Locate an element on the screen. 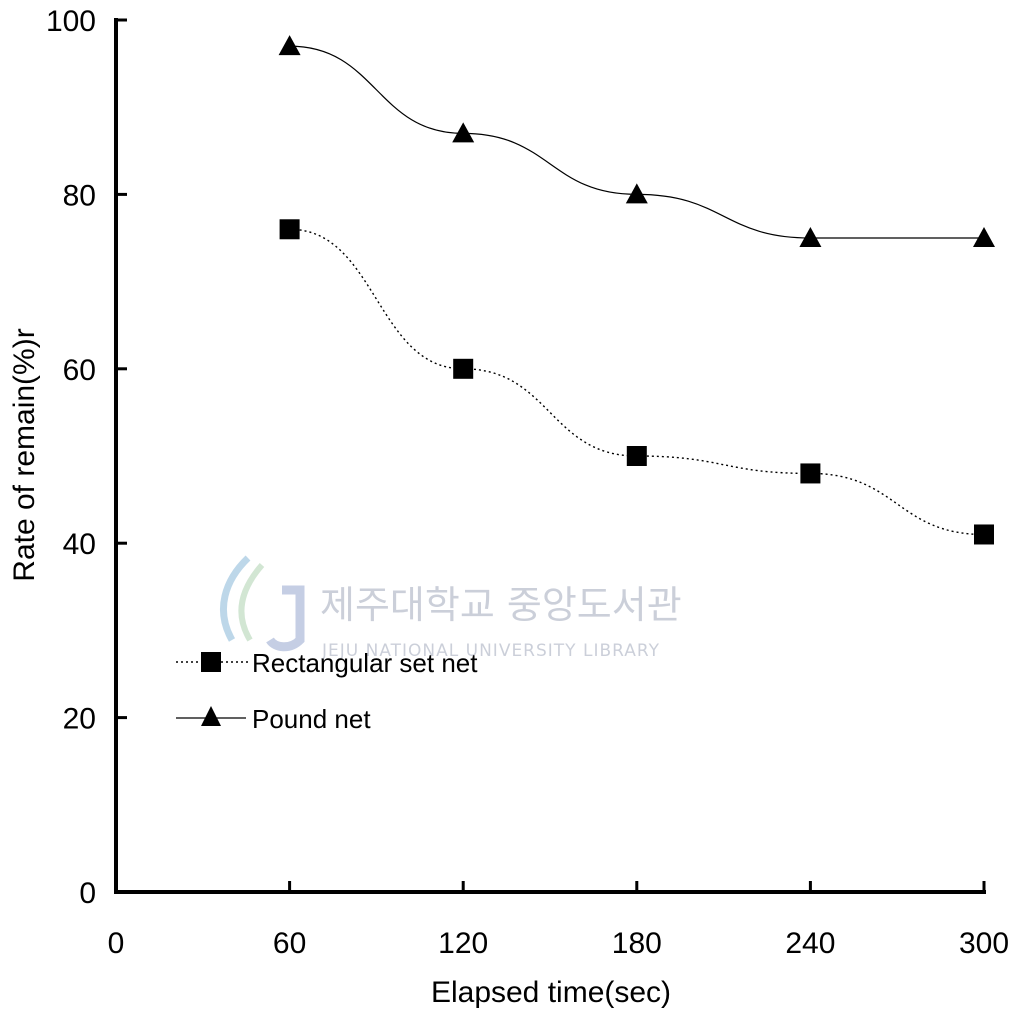  legend-triangle-marker-icon is located at coordinates (211, 716).